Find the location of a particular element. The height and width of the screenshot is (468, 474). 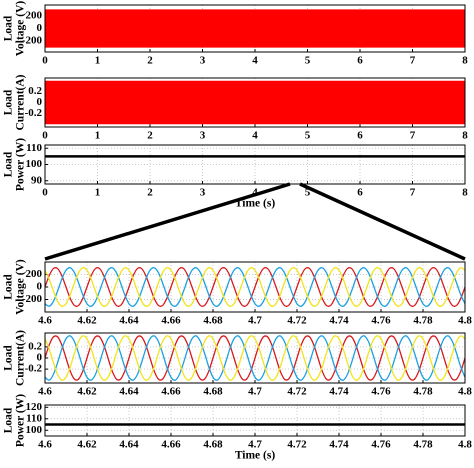

y-tick-label: -0.2 is located at coordinates (34, 369).